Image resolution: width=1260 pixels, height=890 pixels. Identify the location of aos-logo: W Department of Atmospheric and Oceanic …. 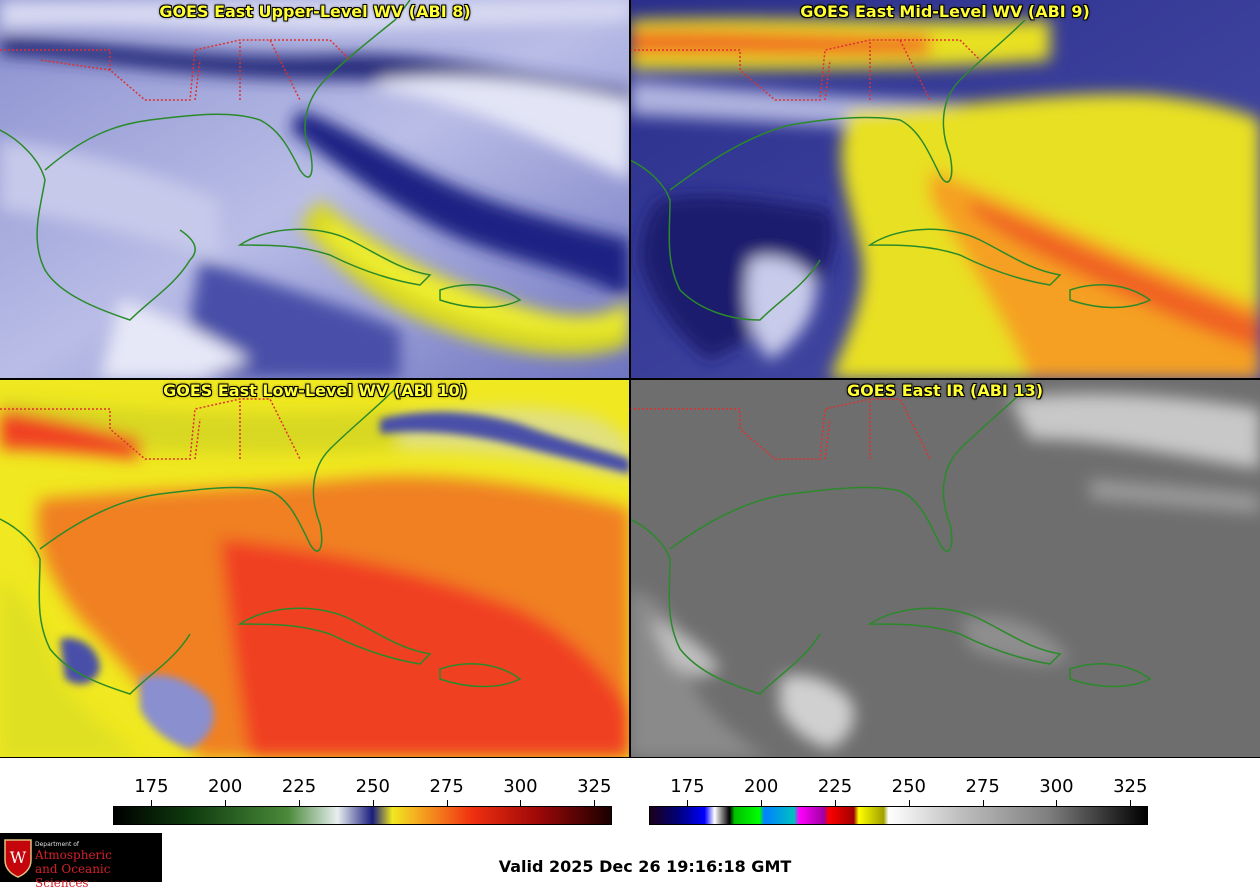
(81, 861).